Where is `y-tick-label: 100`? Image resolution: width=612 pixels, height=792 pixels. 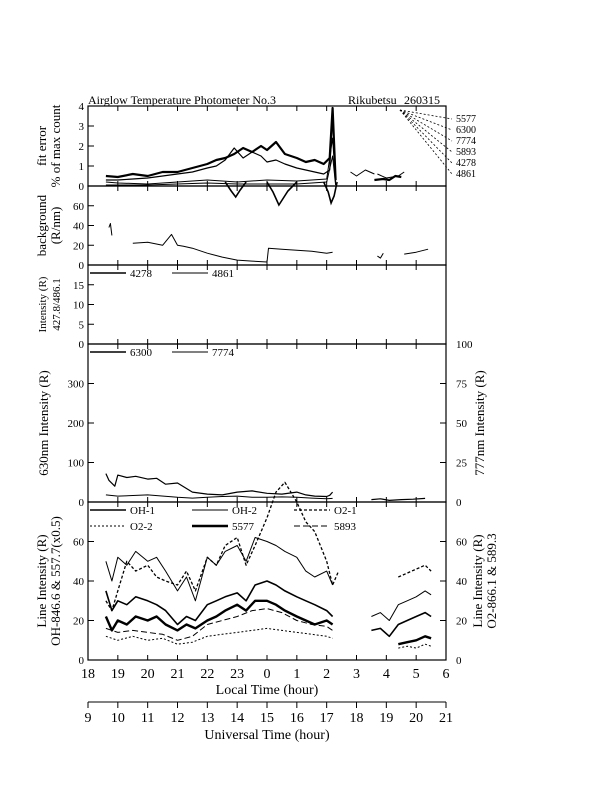 y-tick-label: 100 is located at coordinates (76, 464).